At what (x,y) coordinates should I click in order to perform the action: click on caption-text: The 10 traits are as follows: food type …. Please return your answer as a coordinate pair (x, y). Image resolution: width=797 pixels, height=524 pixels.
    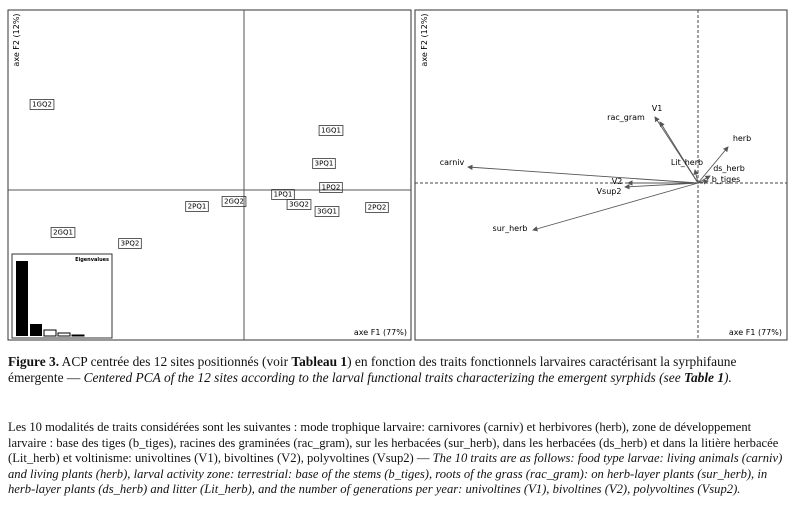
    Looking at the image, I should click on (395, 474).